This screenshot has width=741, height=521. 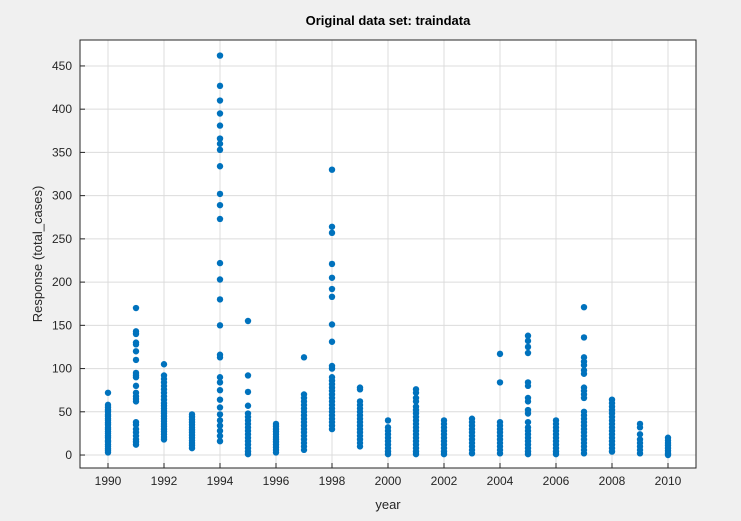 I want to click on y-axis-ticks: 0 50 100 150 200 250 300 350 400 450, so click(x=68, y=260).